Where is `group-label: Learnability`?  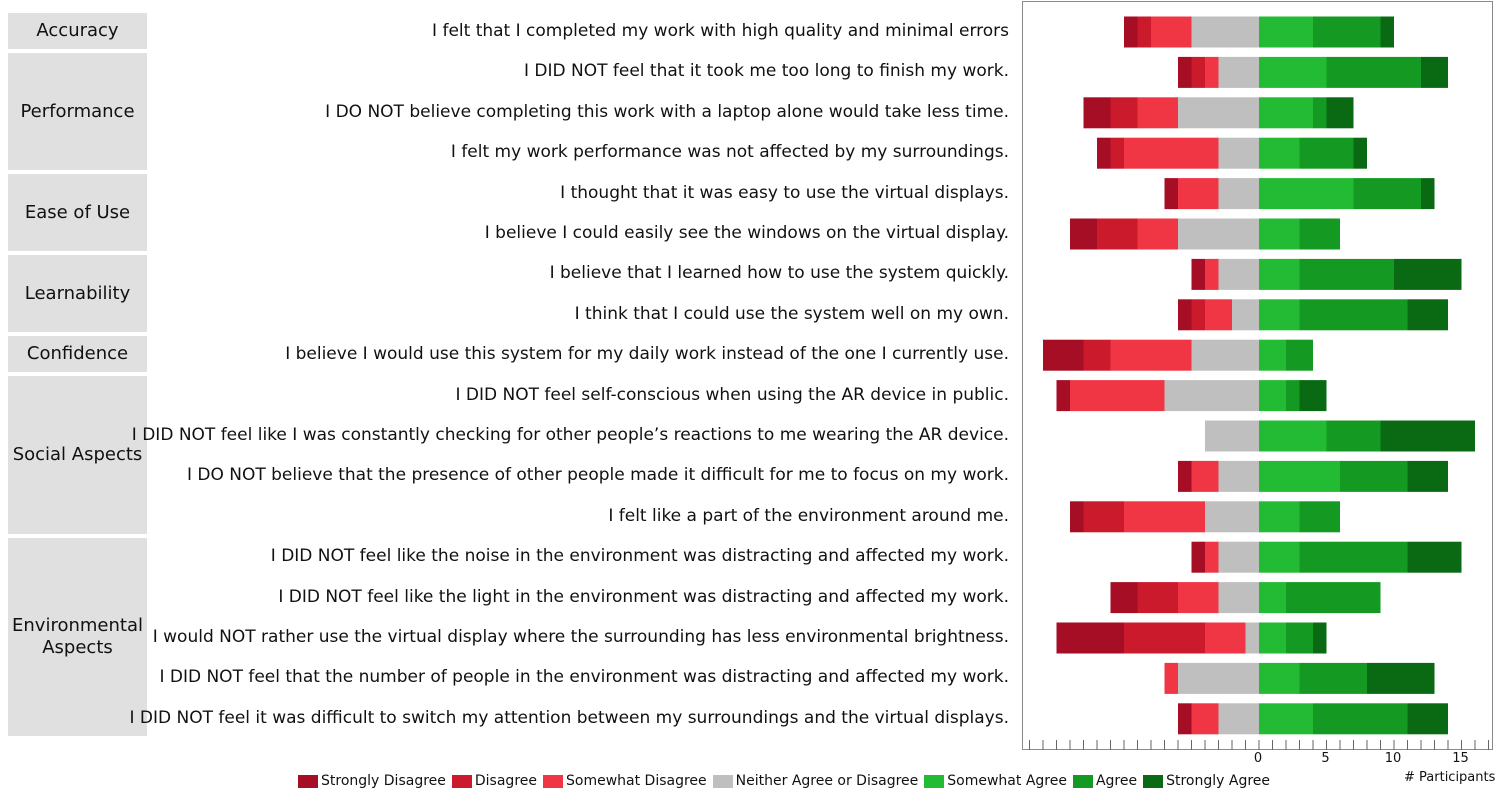 group-label: Learnability is located at coordinates (77, 293).